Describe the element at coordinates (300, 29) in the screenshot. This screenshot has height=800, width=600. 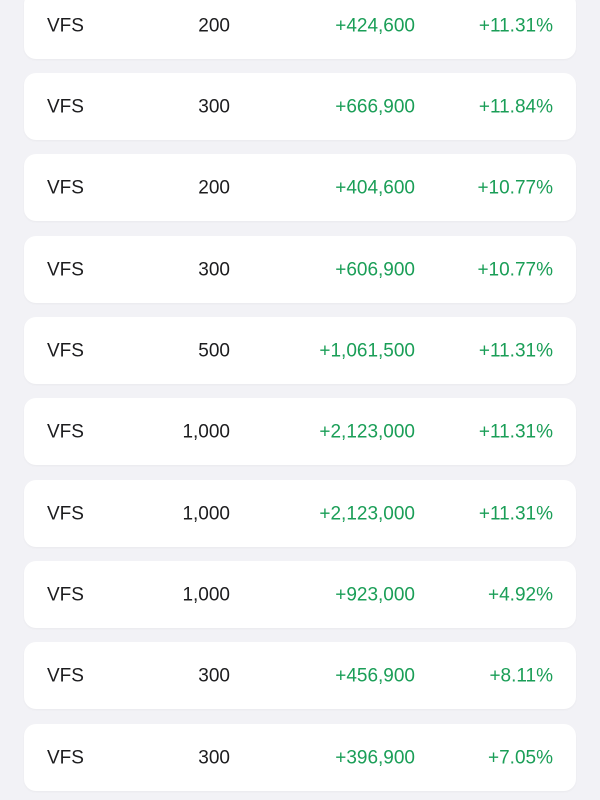
I see `list-item: VFS 200 +424,600 +11.31%` at that location.